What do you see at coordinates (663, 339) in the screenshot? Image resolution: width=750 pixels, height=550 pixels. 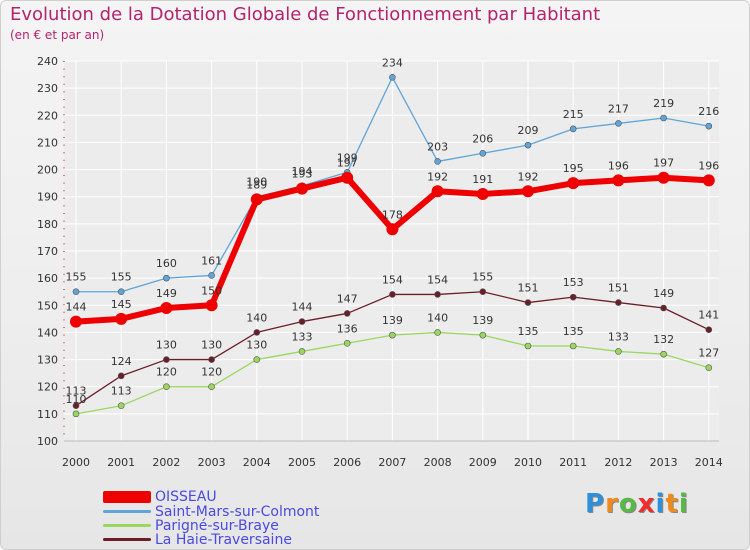 I see `data-label-2: 132` at bounding box center [663, 339].